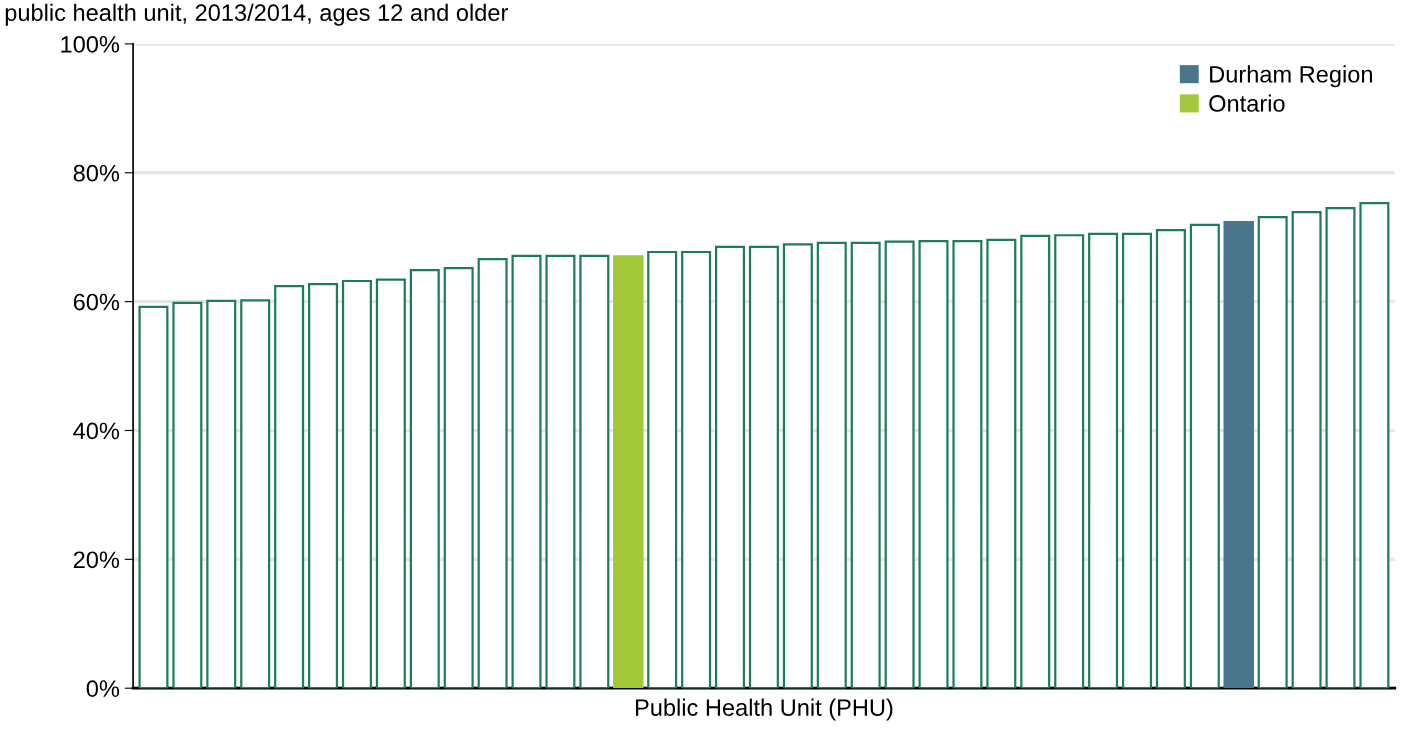 Image resolution: width=1416 pixels, height=744 pixels. I want to click on y-tick-label: 20%, so click(96, 560).